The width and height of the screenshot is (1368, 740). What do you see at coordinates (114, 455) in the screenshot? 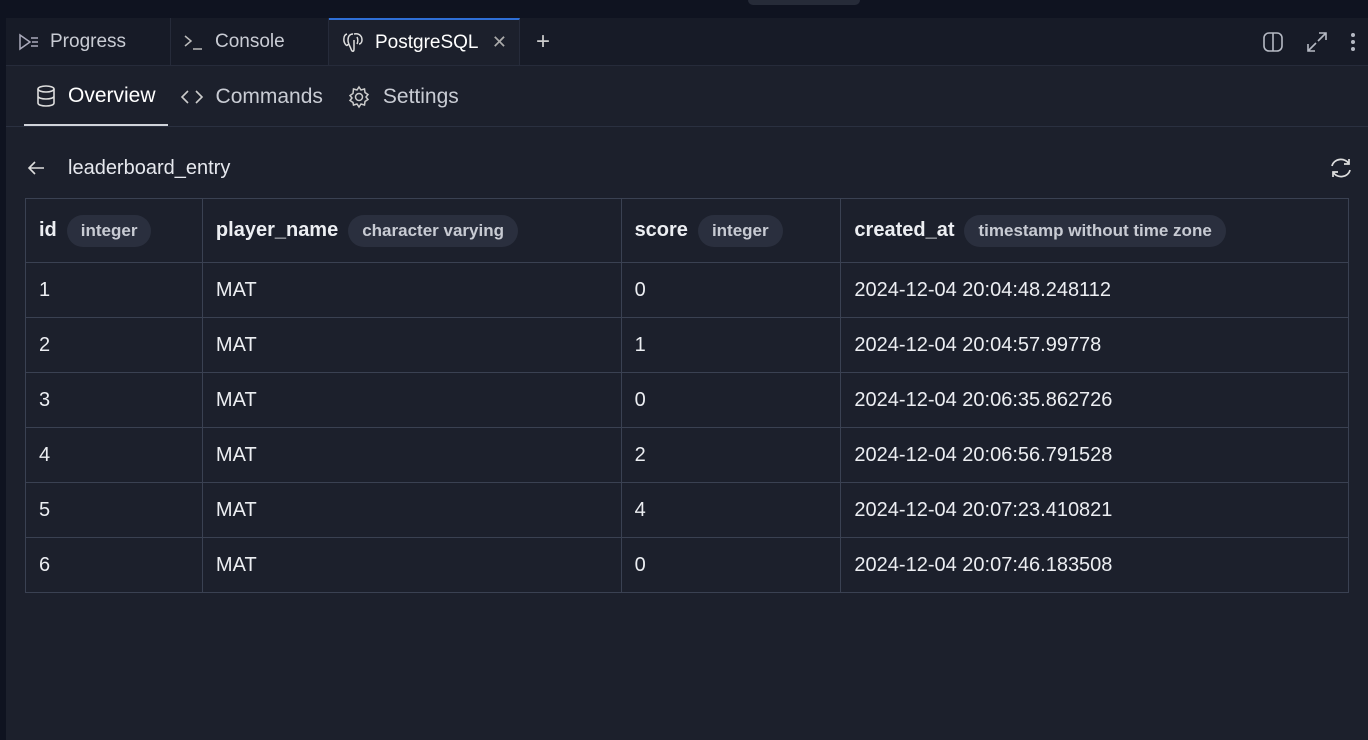
I see `cell-id: 4` at bounding box center [114, 455].